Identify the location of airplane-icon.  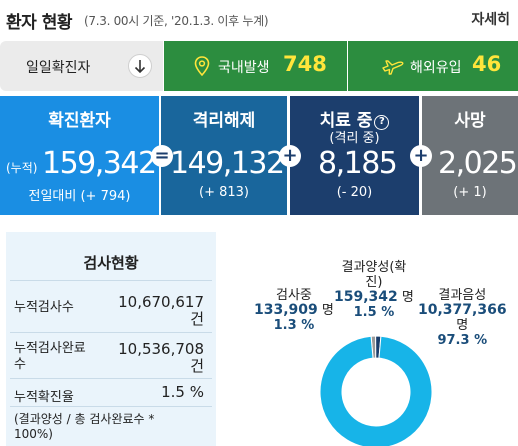
(393, 68).